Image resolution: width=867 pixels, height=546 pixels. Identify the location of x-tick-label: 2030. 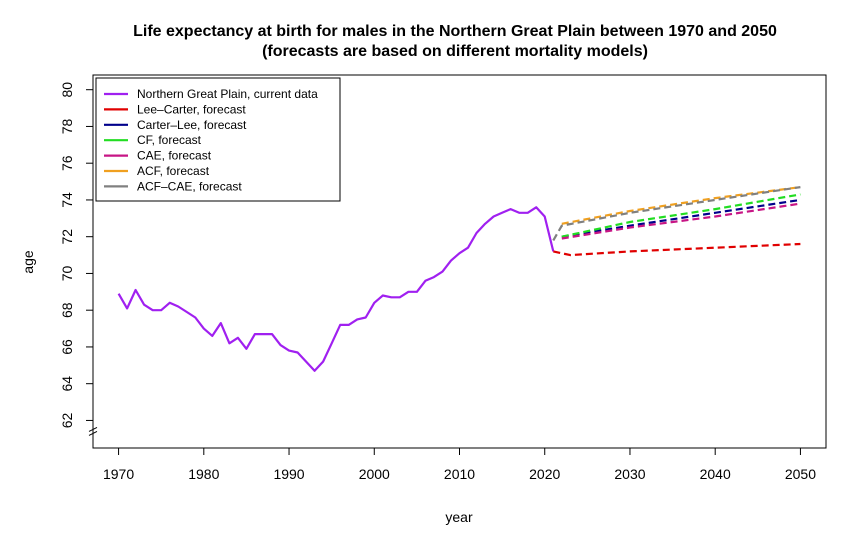
(629, 474).